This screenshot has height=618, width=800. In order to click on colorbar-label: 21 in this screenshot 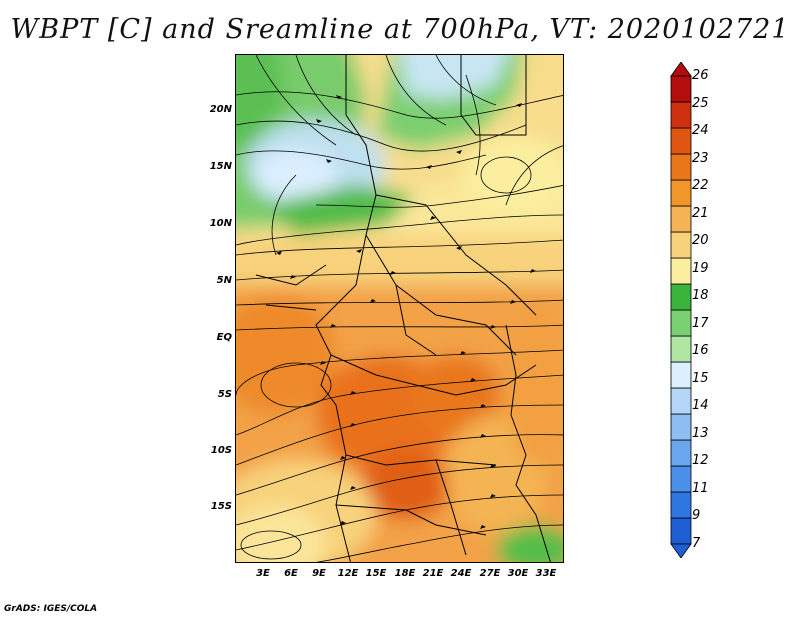, I will do `click(700, 213)`.